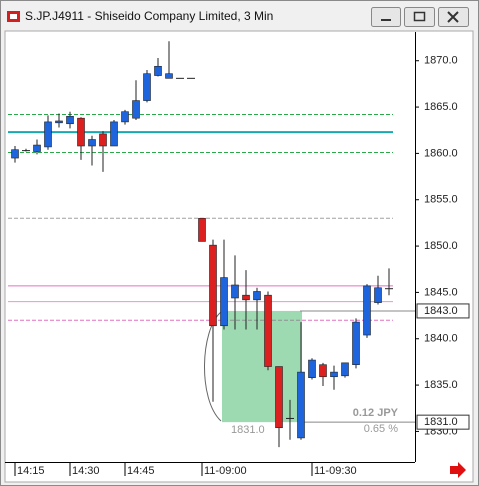 Image resolution: width=479 pixels, height=486 pixels. I want to click on x-tick-label: 14:15, so click(31, 471).